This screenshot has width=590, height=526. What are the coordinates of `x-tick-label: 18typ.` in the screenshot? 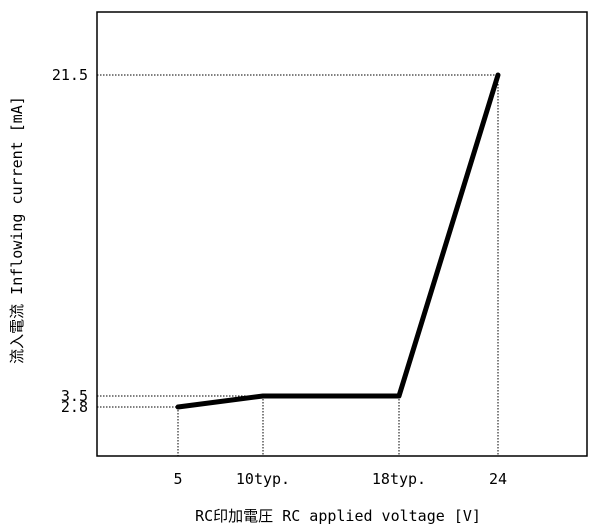 It's located at (399, 479).